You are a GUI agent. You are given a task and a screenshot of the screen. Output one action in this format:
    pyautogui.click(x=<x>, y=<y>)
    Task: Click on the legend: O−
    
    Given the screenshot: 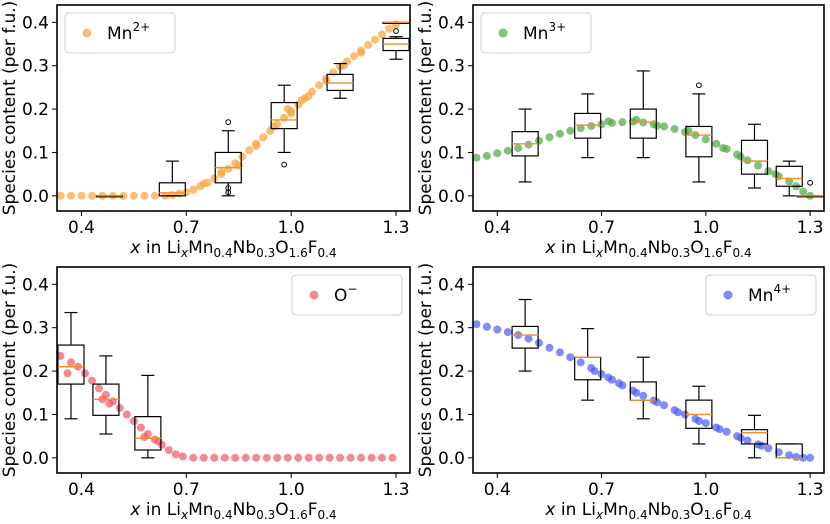 What is the action you would take?
    pyautogui.click(x=347, y=295)
    